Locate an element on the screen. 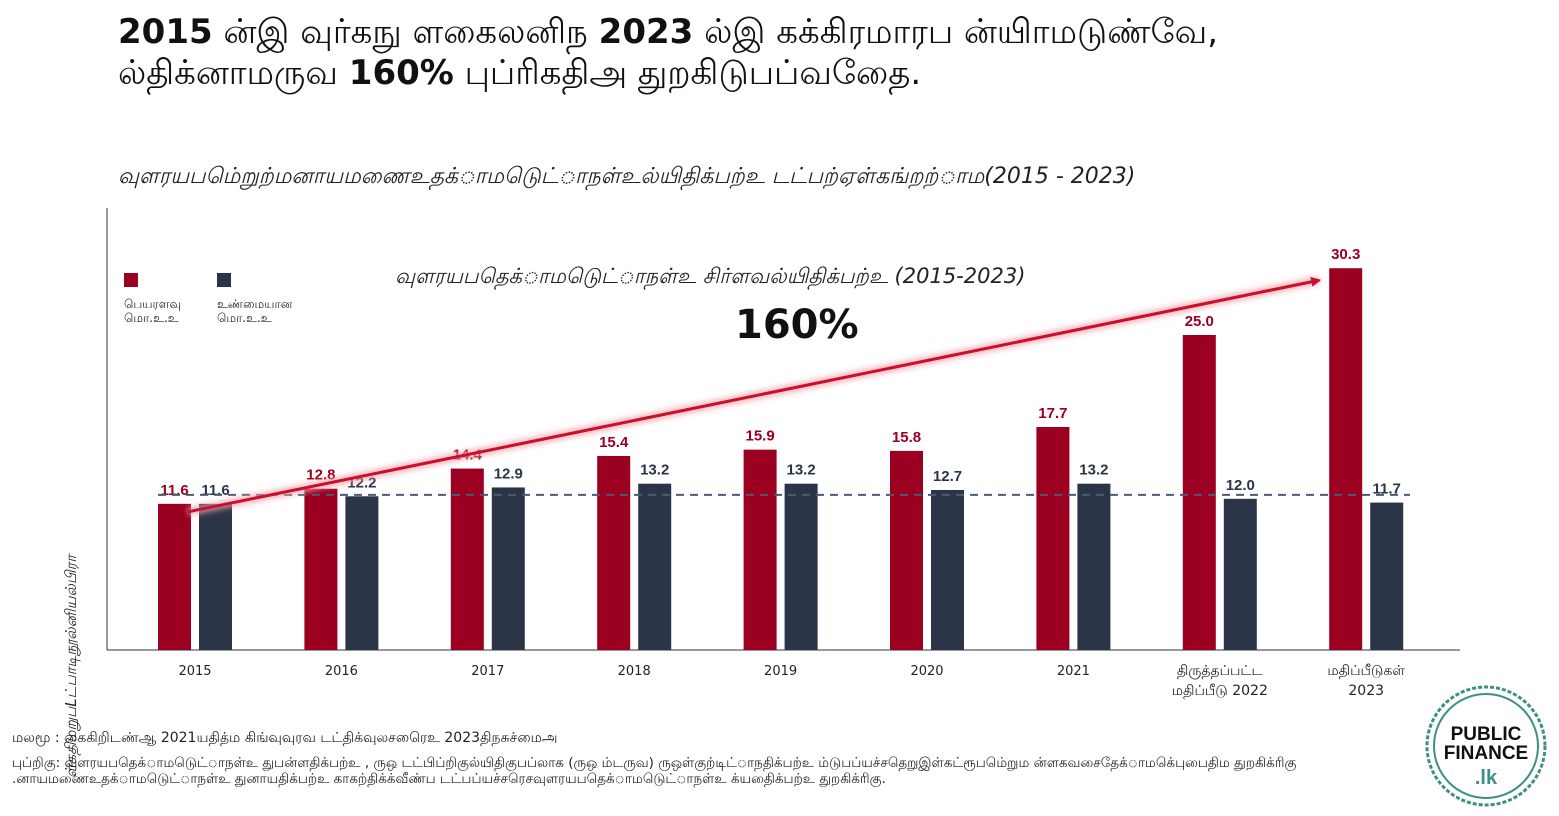  logo-line3: .lk is located at coordinates (1486, 778).